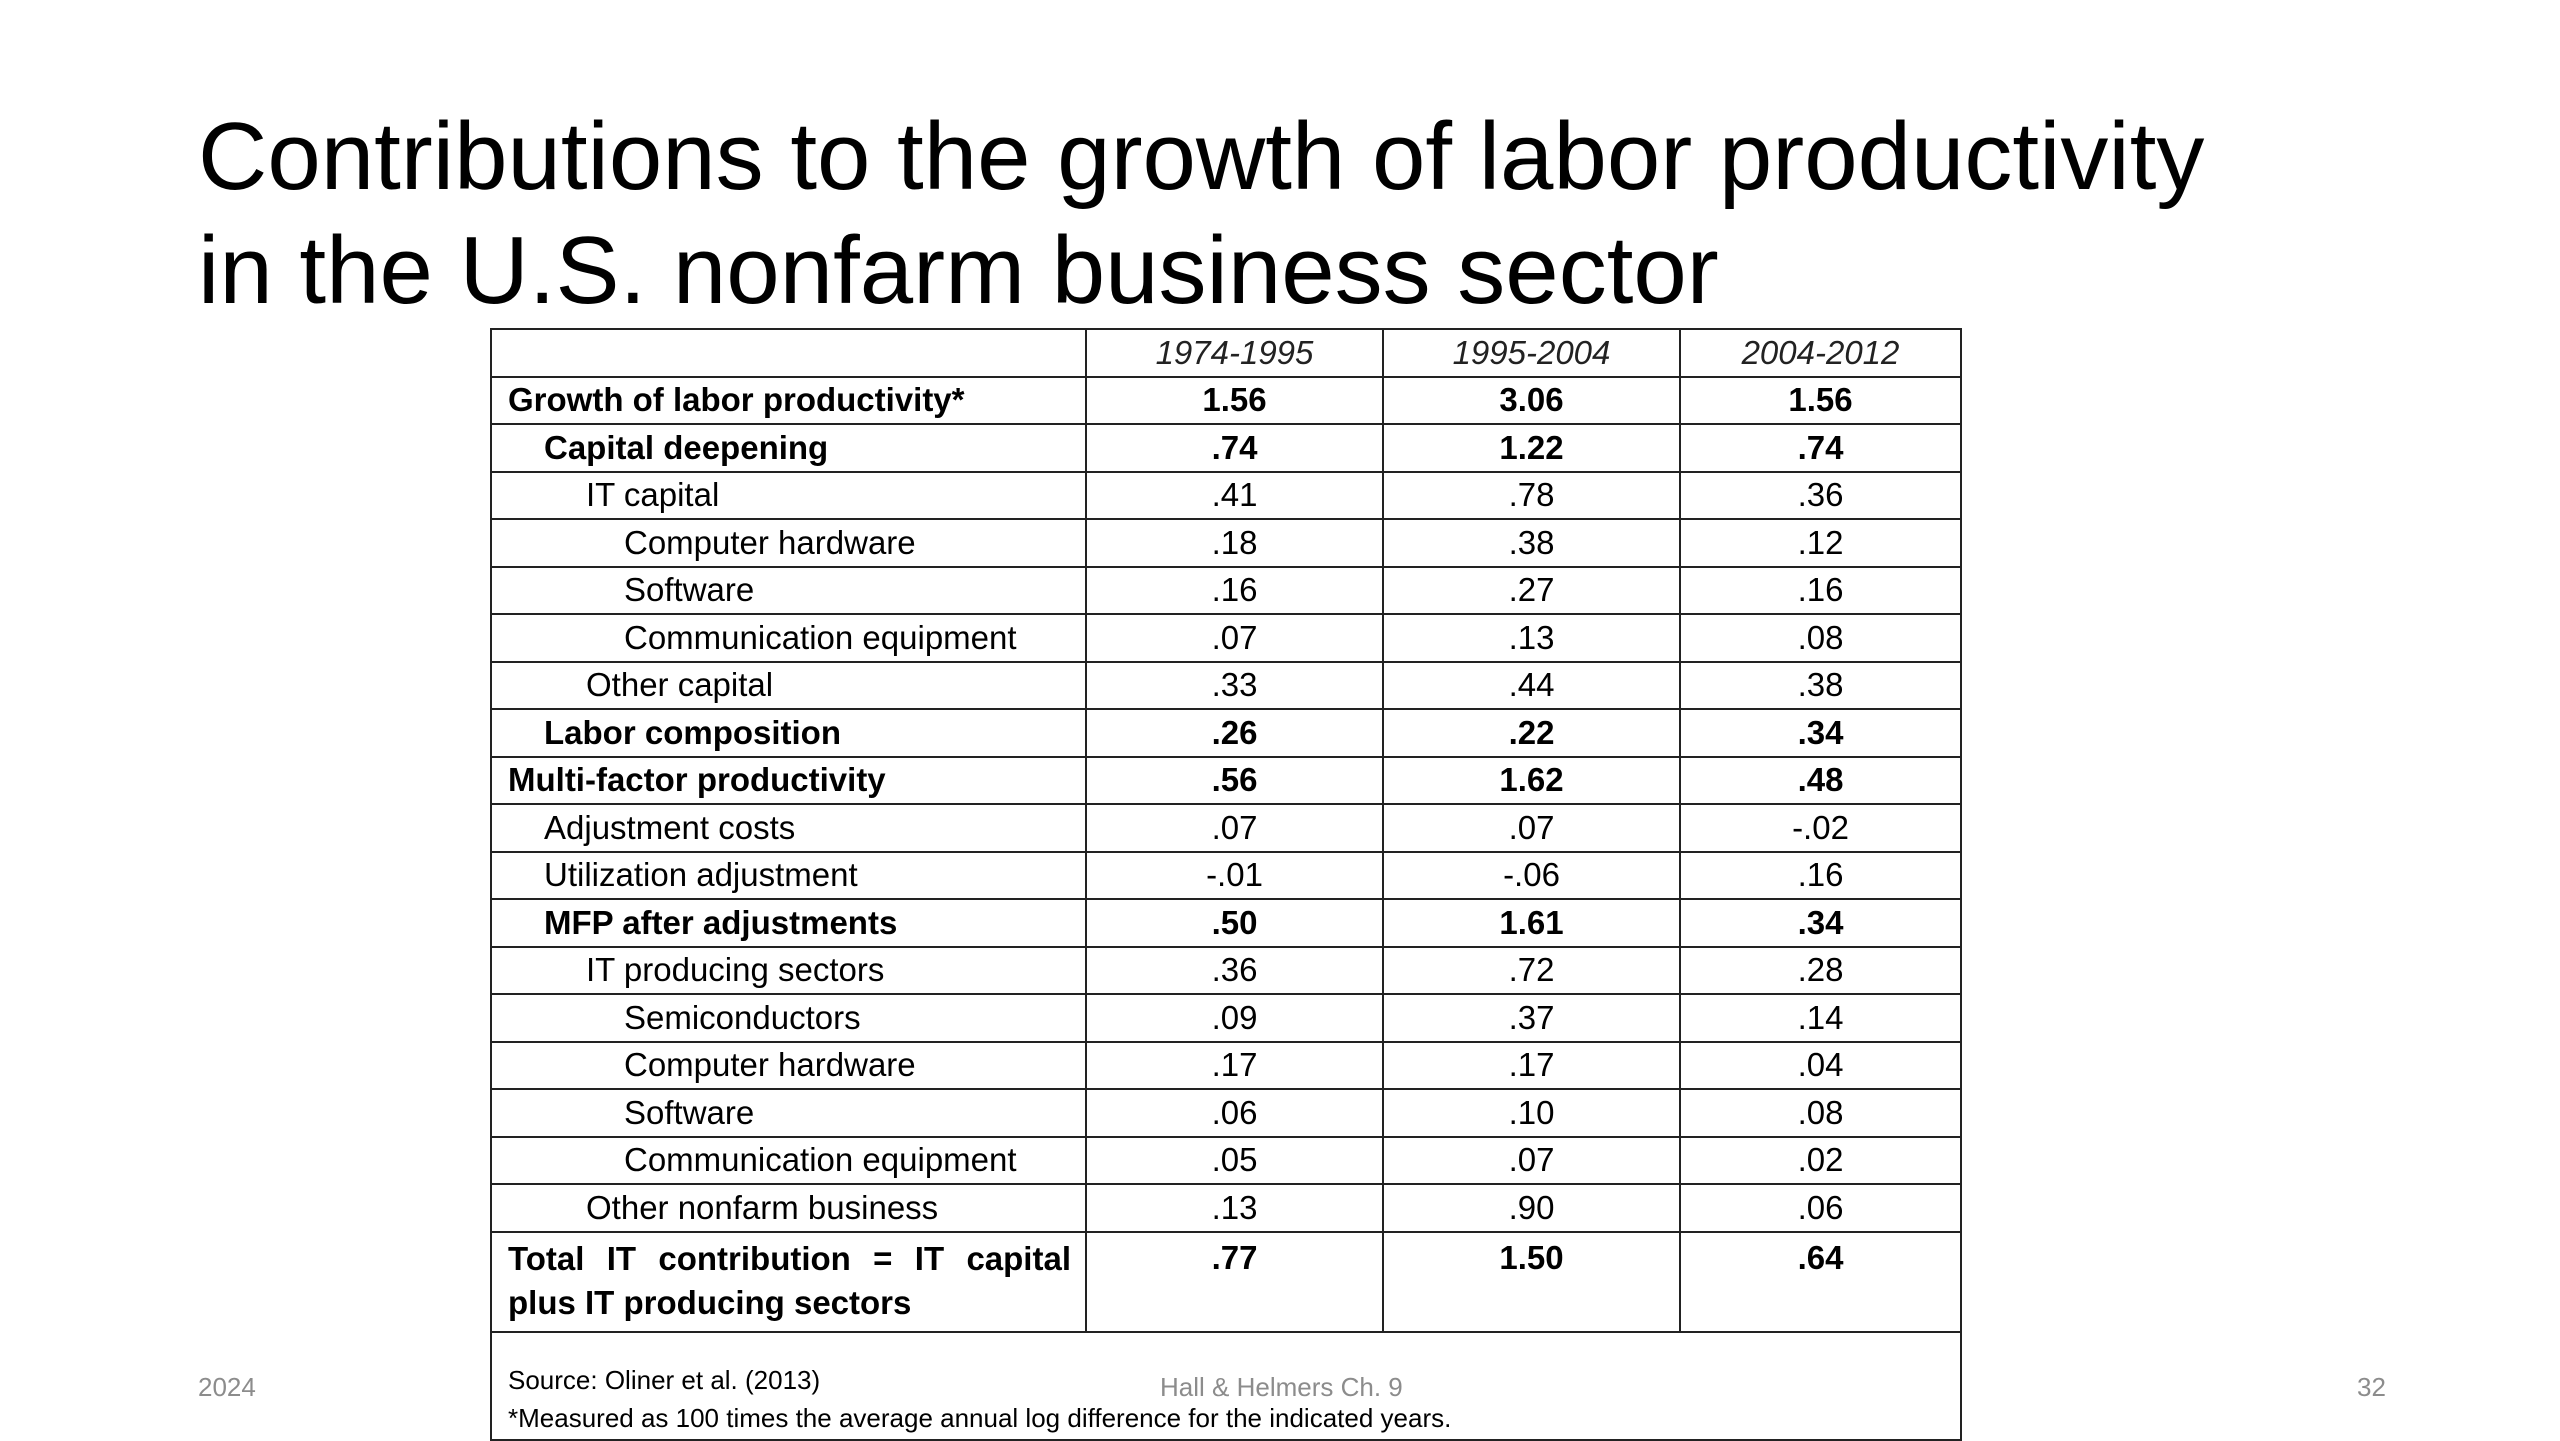 The width and height of the screenshot is (2560, 1441). What do you see at coordinates (788, 828) in the screenshot?
I see `row-label: Adjustment costs` at bounding box center [788, 828].